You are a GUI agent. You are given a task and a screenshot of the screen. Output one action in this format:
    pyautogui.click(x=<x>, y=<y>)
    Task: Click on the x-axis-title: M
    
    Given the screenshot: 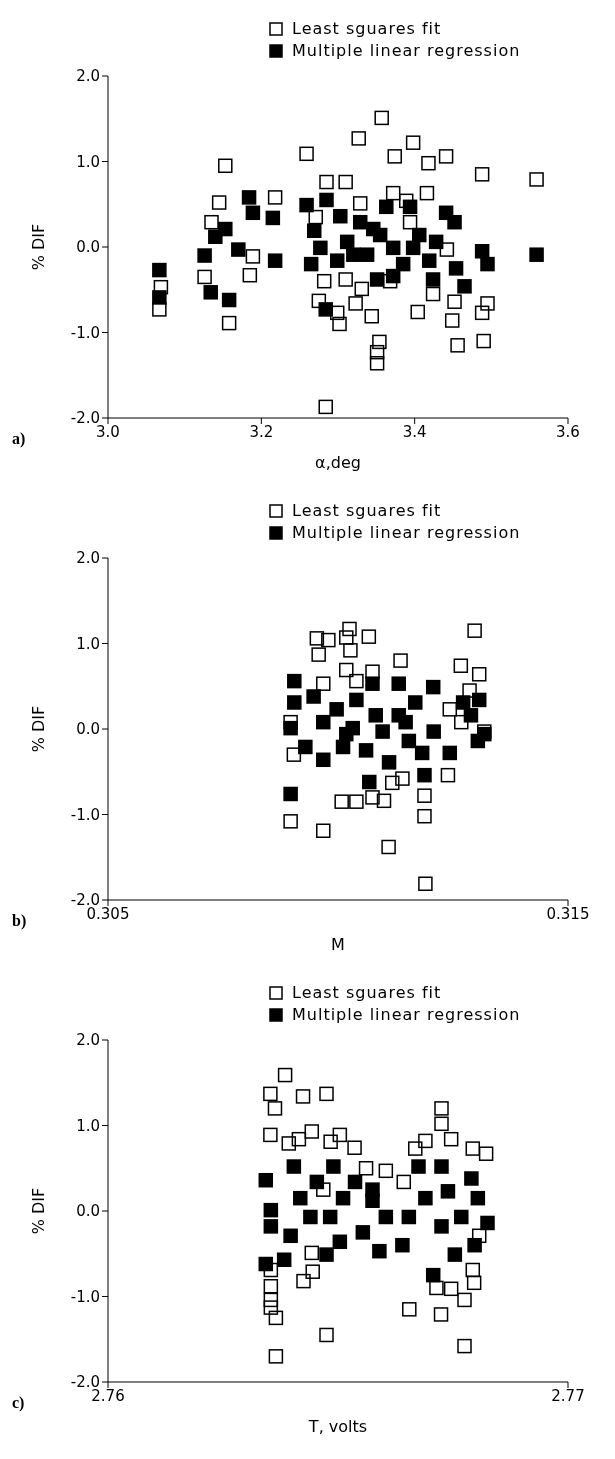 What is the action you would take?
    pyautogui.click(x=338, y=944)
    